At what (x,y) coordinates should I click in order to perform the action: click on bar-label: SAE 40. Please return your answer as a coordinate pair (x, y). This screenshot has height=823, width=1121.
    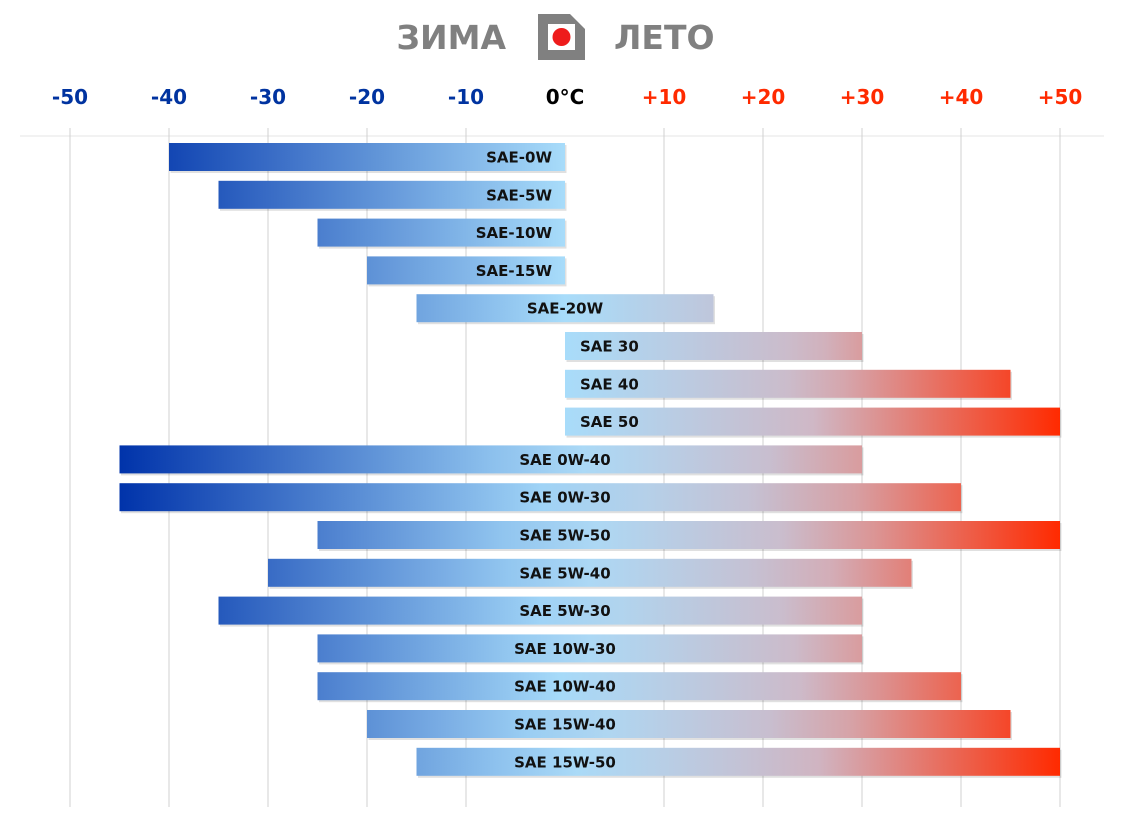
    Looking at the image, I should click on (609, 384).